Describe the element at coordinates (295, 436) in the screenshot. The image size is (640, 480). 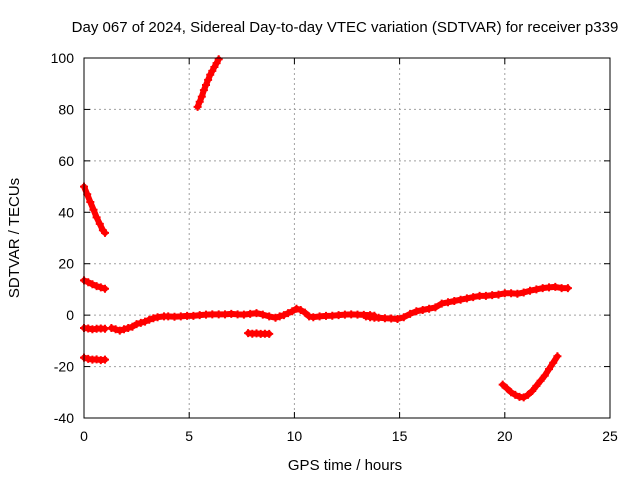
I see `x-tick-label: 10` at that location.